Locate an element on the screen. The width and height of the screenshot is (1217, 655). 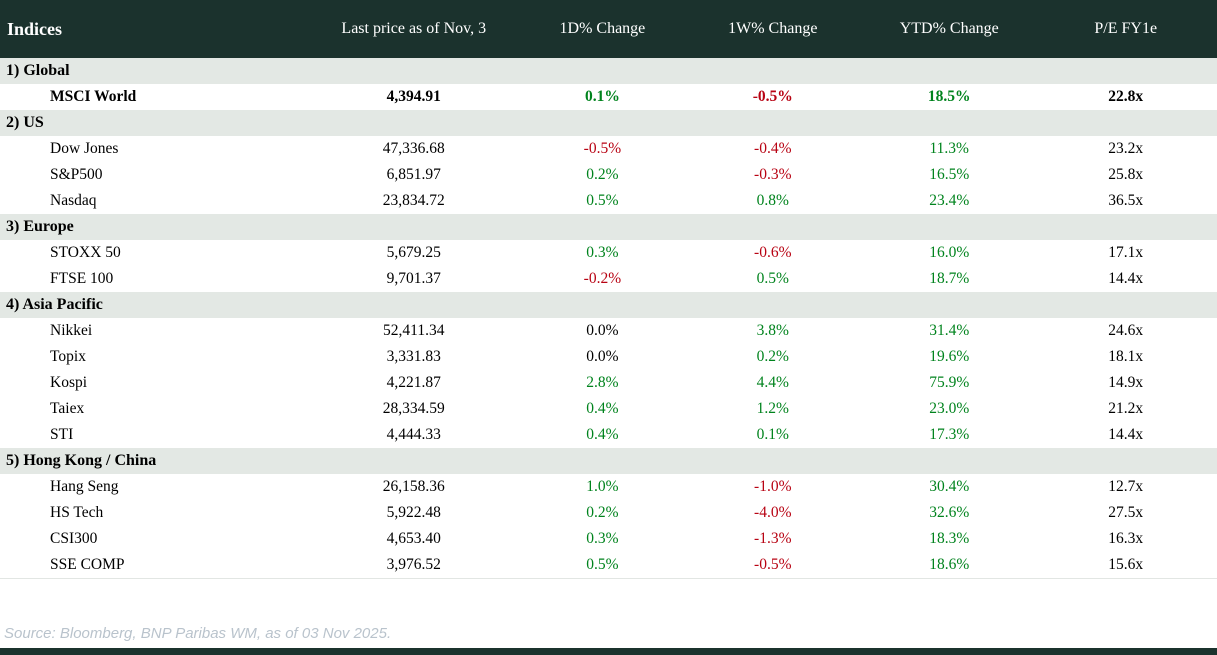
index-name-cell: STOXX 50 is located at coordinates (85, 252).